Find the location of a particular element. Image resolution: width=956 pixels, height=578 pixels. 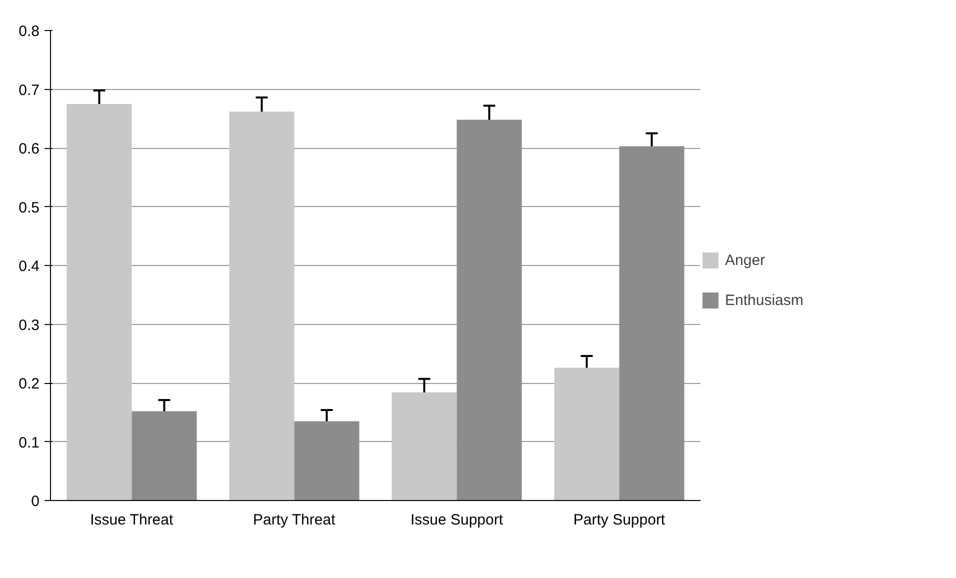

y-tick-label: 0 is located at coordinates (35, 501).